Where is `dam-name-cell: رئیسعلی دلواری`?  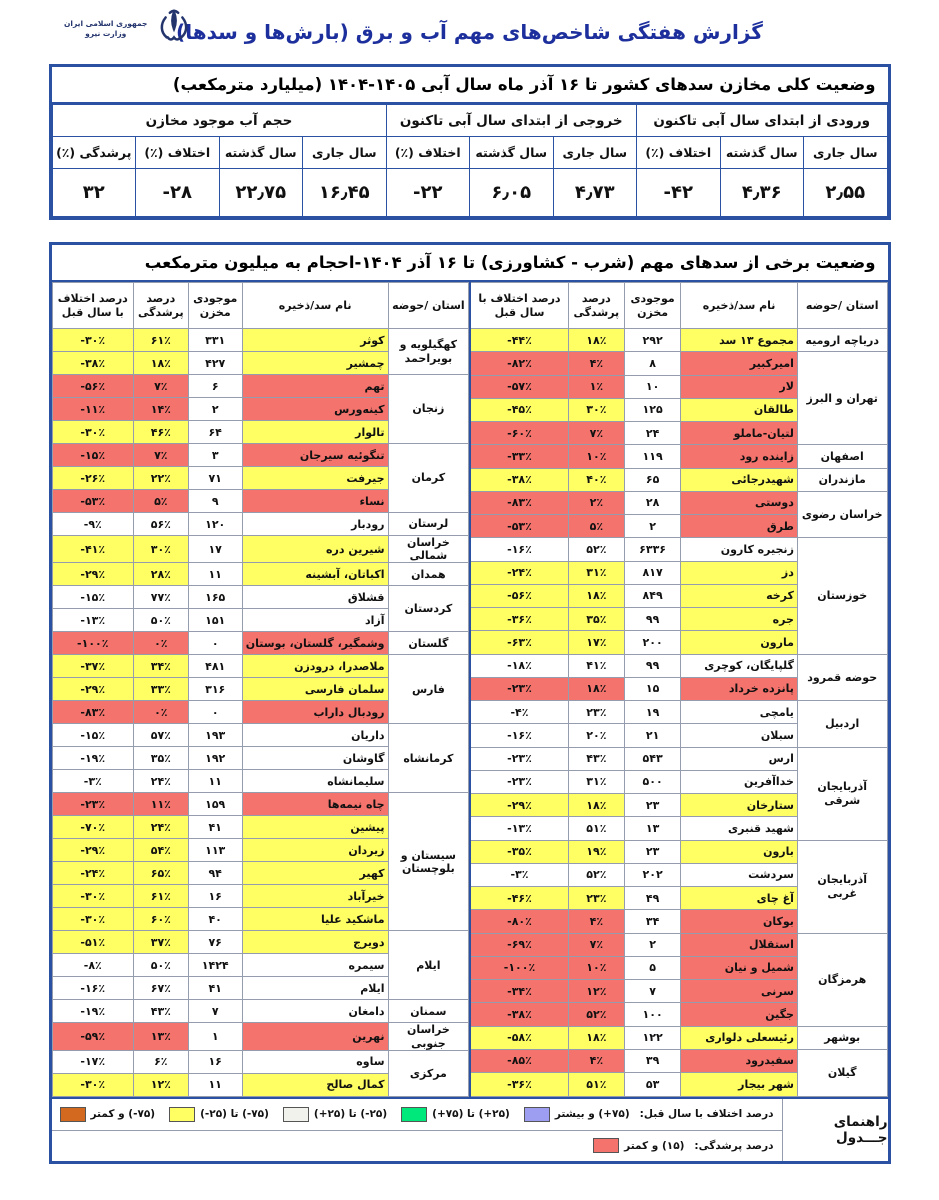 dam-name-cell: رئیسعلی دلواری is located at coordinates (739, 1037).